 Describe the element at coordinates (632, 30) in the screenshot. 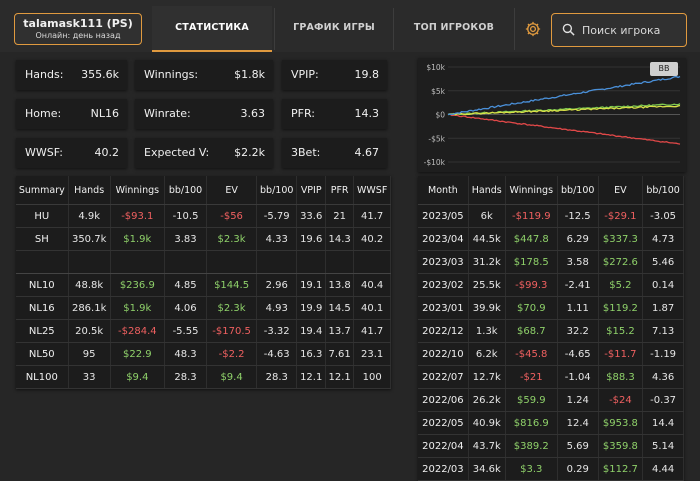

I see `search-input` at that location.